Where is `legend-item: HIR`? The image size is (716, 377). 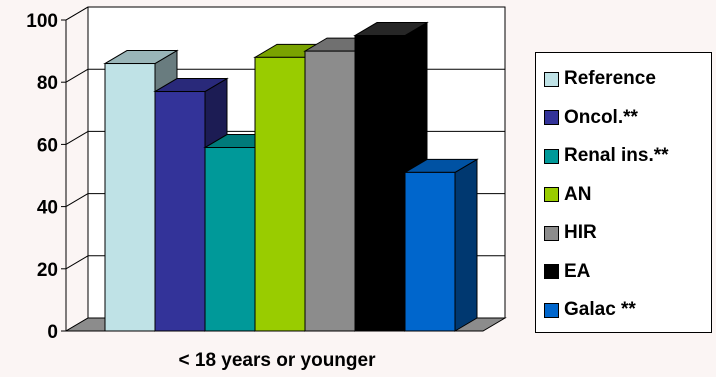
legend-item: HIR is located at coordinates (570, 233).